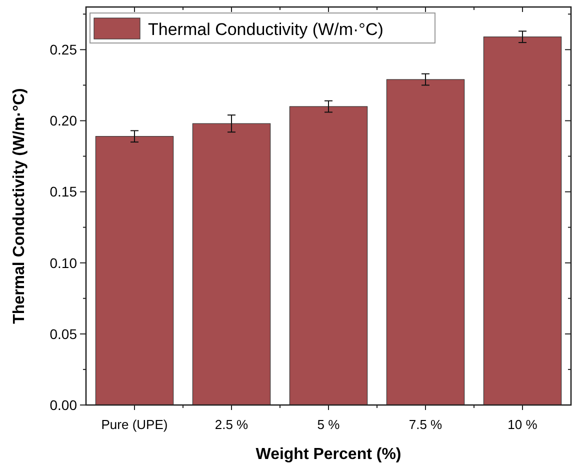 The image size is (575, 468). Describe the element at coordinates (523, 424) in the screenshot. I see `x-tick-label: 10 %` at that location.